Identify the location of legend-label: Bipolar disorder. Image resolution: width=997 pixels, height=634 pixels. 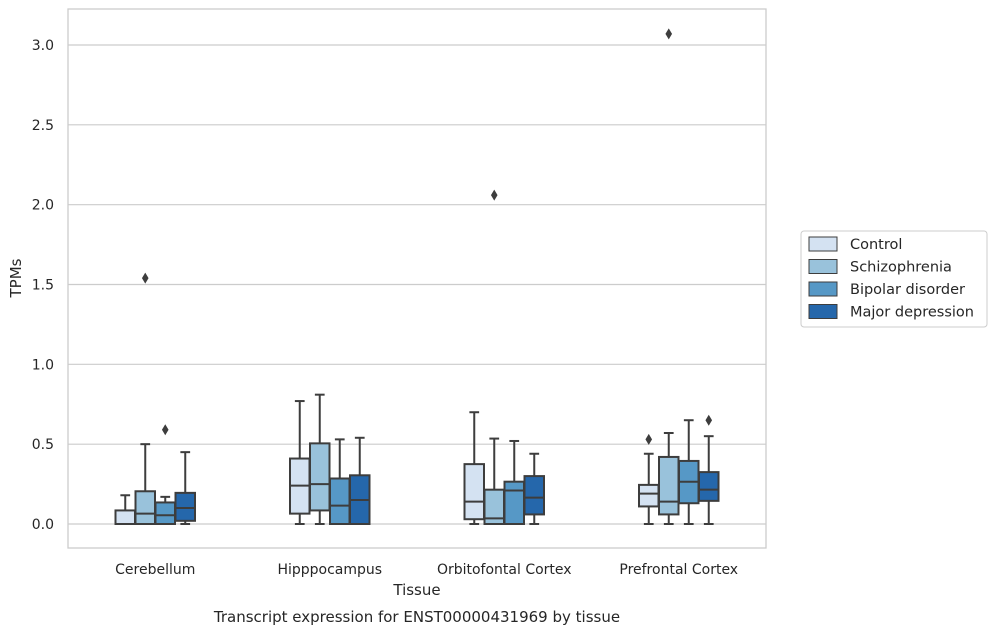
(907, 290).